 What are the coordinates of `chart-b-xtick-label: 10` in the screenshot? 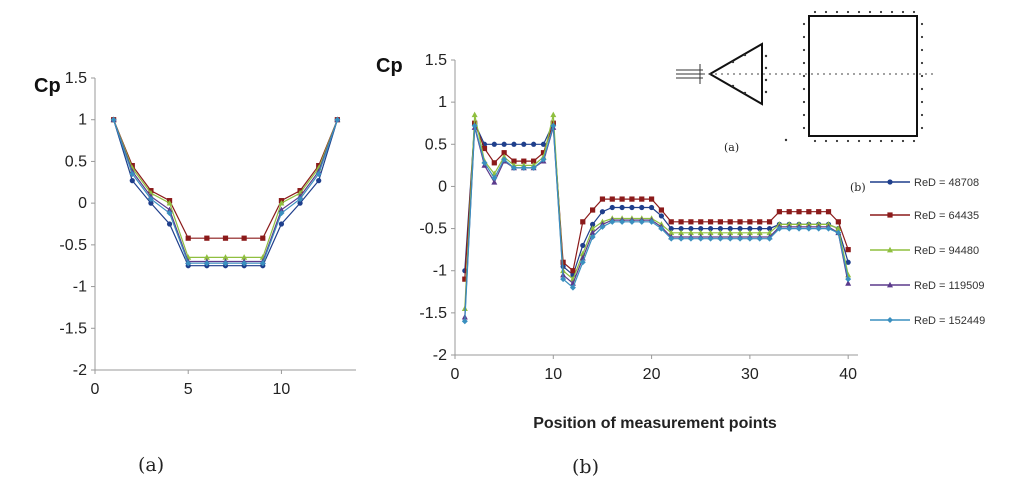 It's located at (553, 374).